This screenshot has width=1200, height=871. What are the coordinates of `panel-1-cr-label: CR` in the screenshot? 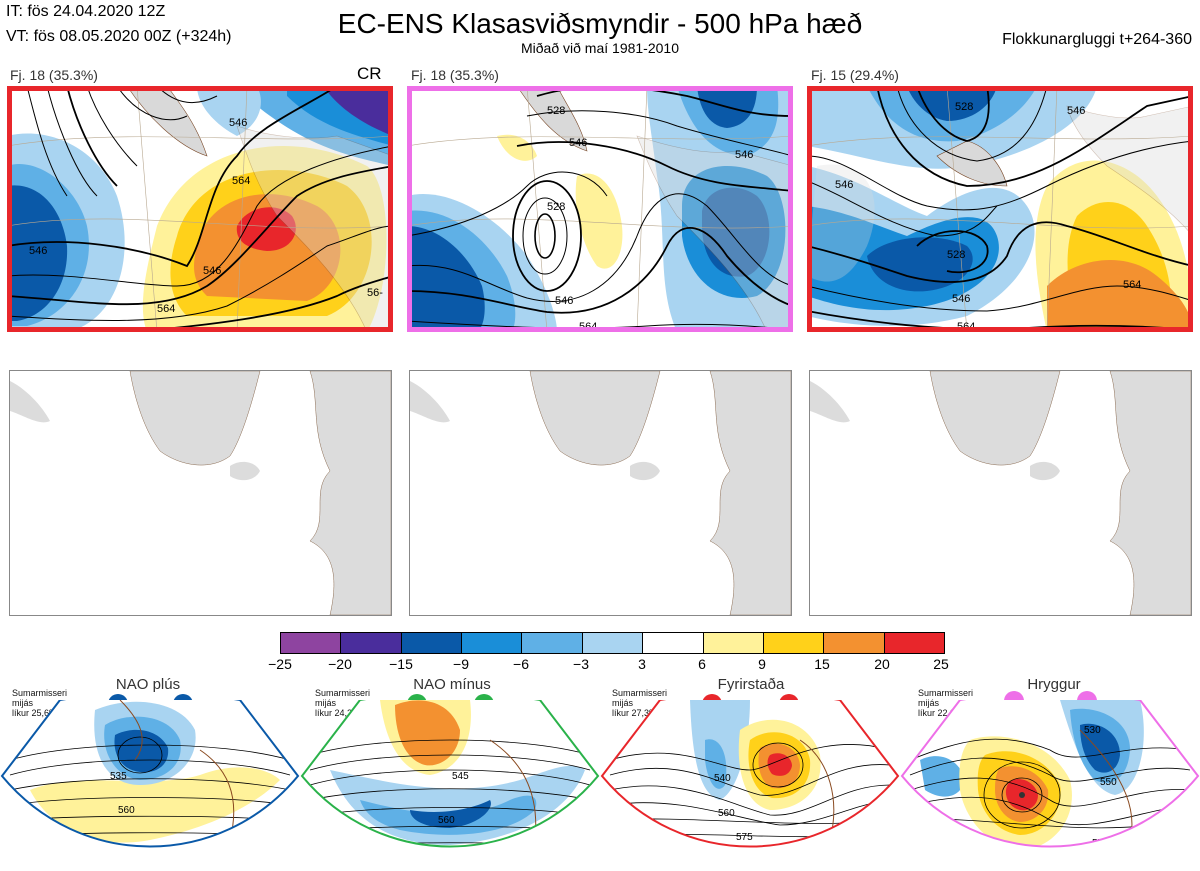 It's located at (369, 73).